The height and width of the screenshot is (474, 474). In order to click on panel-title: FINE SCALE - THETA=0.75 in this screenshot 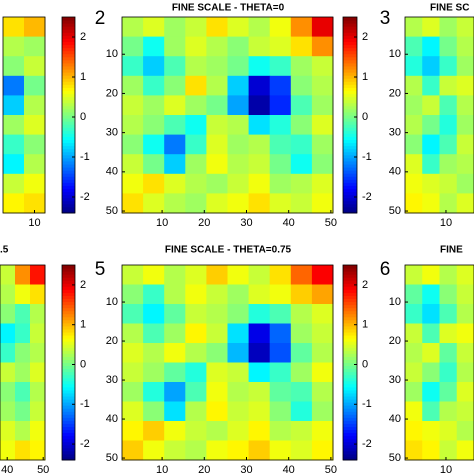, I will do `click(228, 250)`.